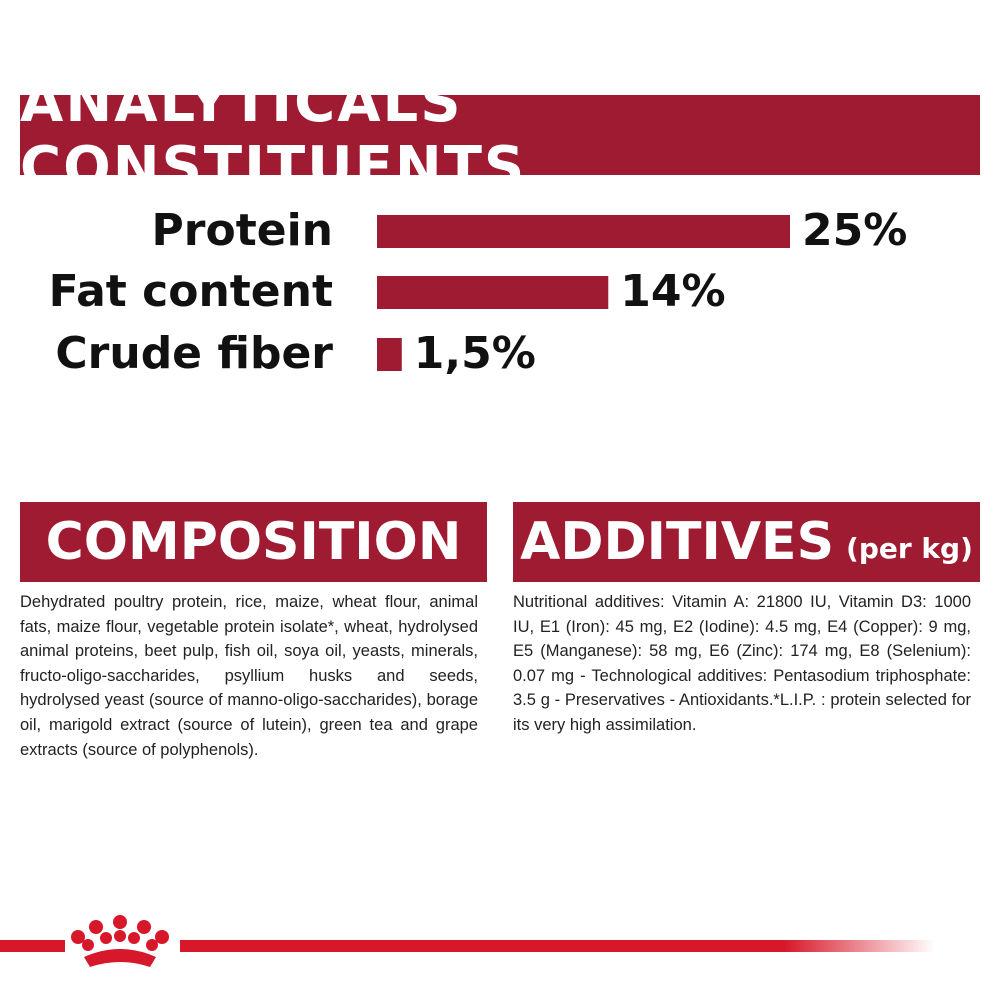 The height and width of the screenshot is (1000, 1000). I want to click on chart: Protein 25% Fat content 14% Crude fiber 1,5%, so click(478, 292).